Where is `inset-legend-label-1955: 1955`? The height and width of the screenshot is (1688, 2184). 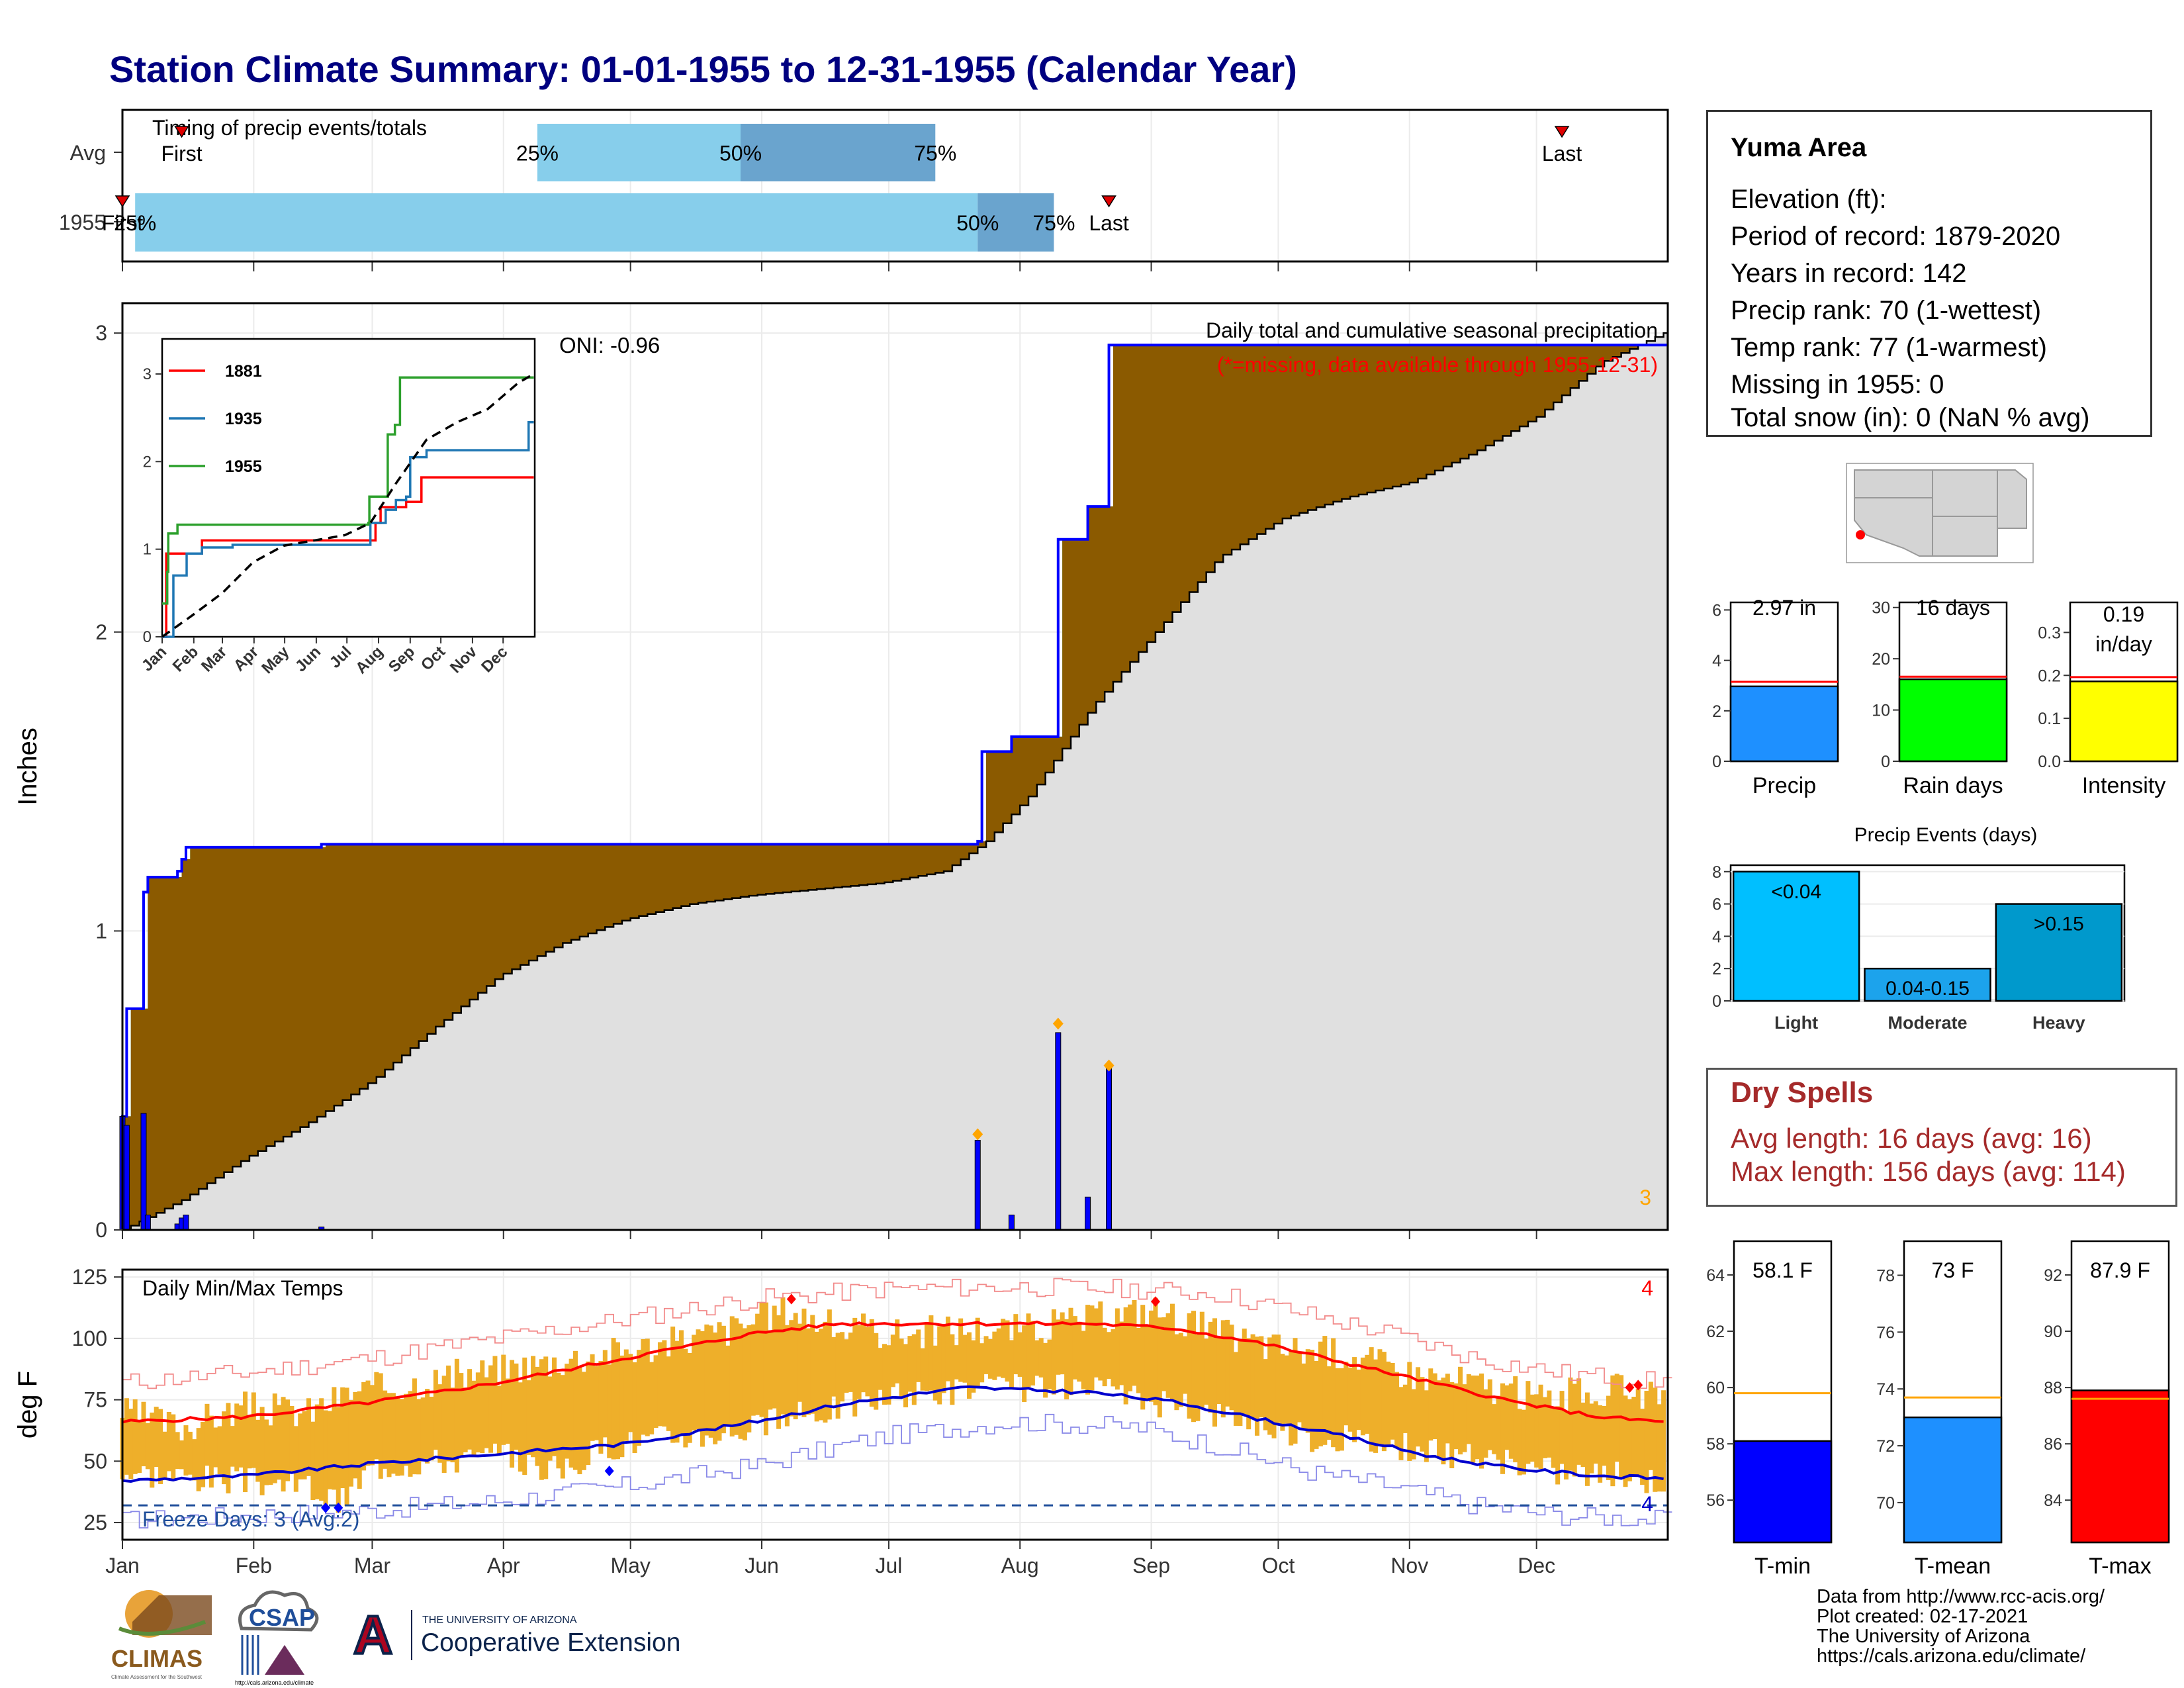 inset-legend-label-1955: 1955 is located at coordinates (244, 466).